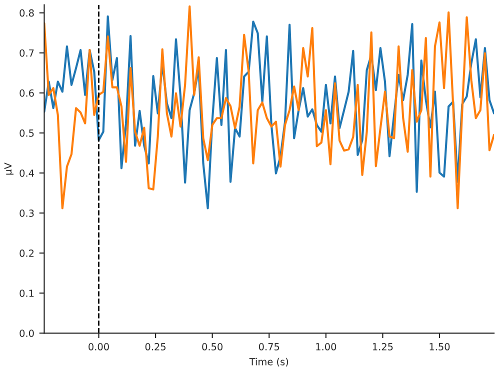 This screenshot has width=497, height=371. I want to click on x-tick-label: 0.25, so click(155, 346).